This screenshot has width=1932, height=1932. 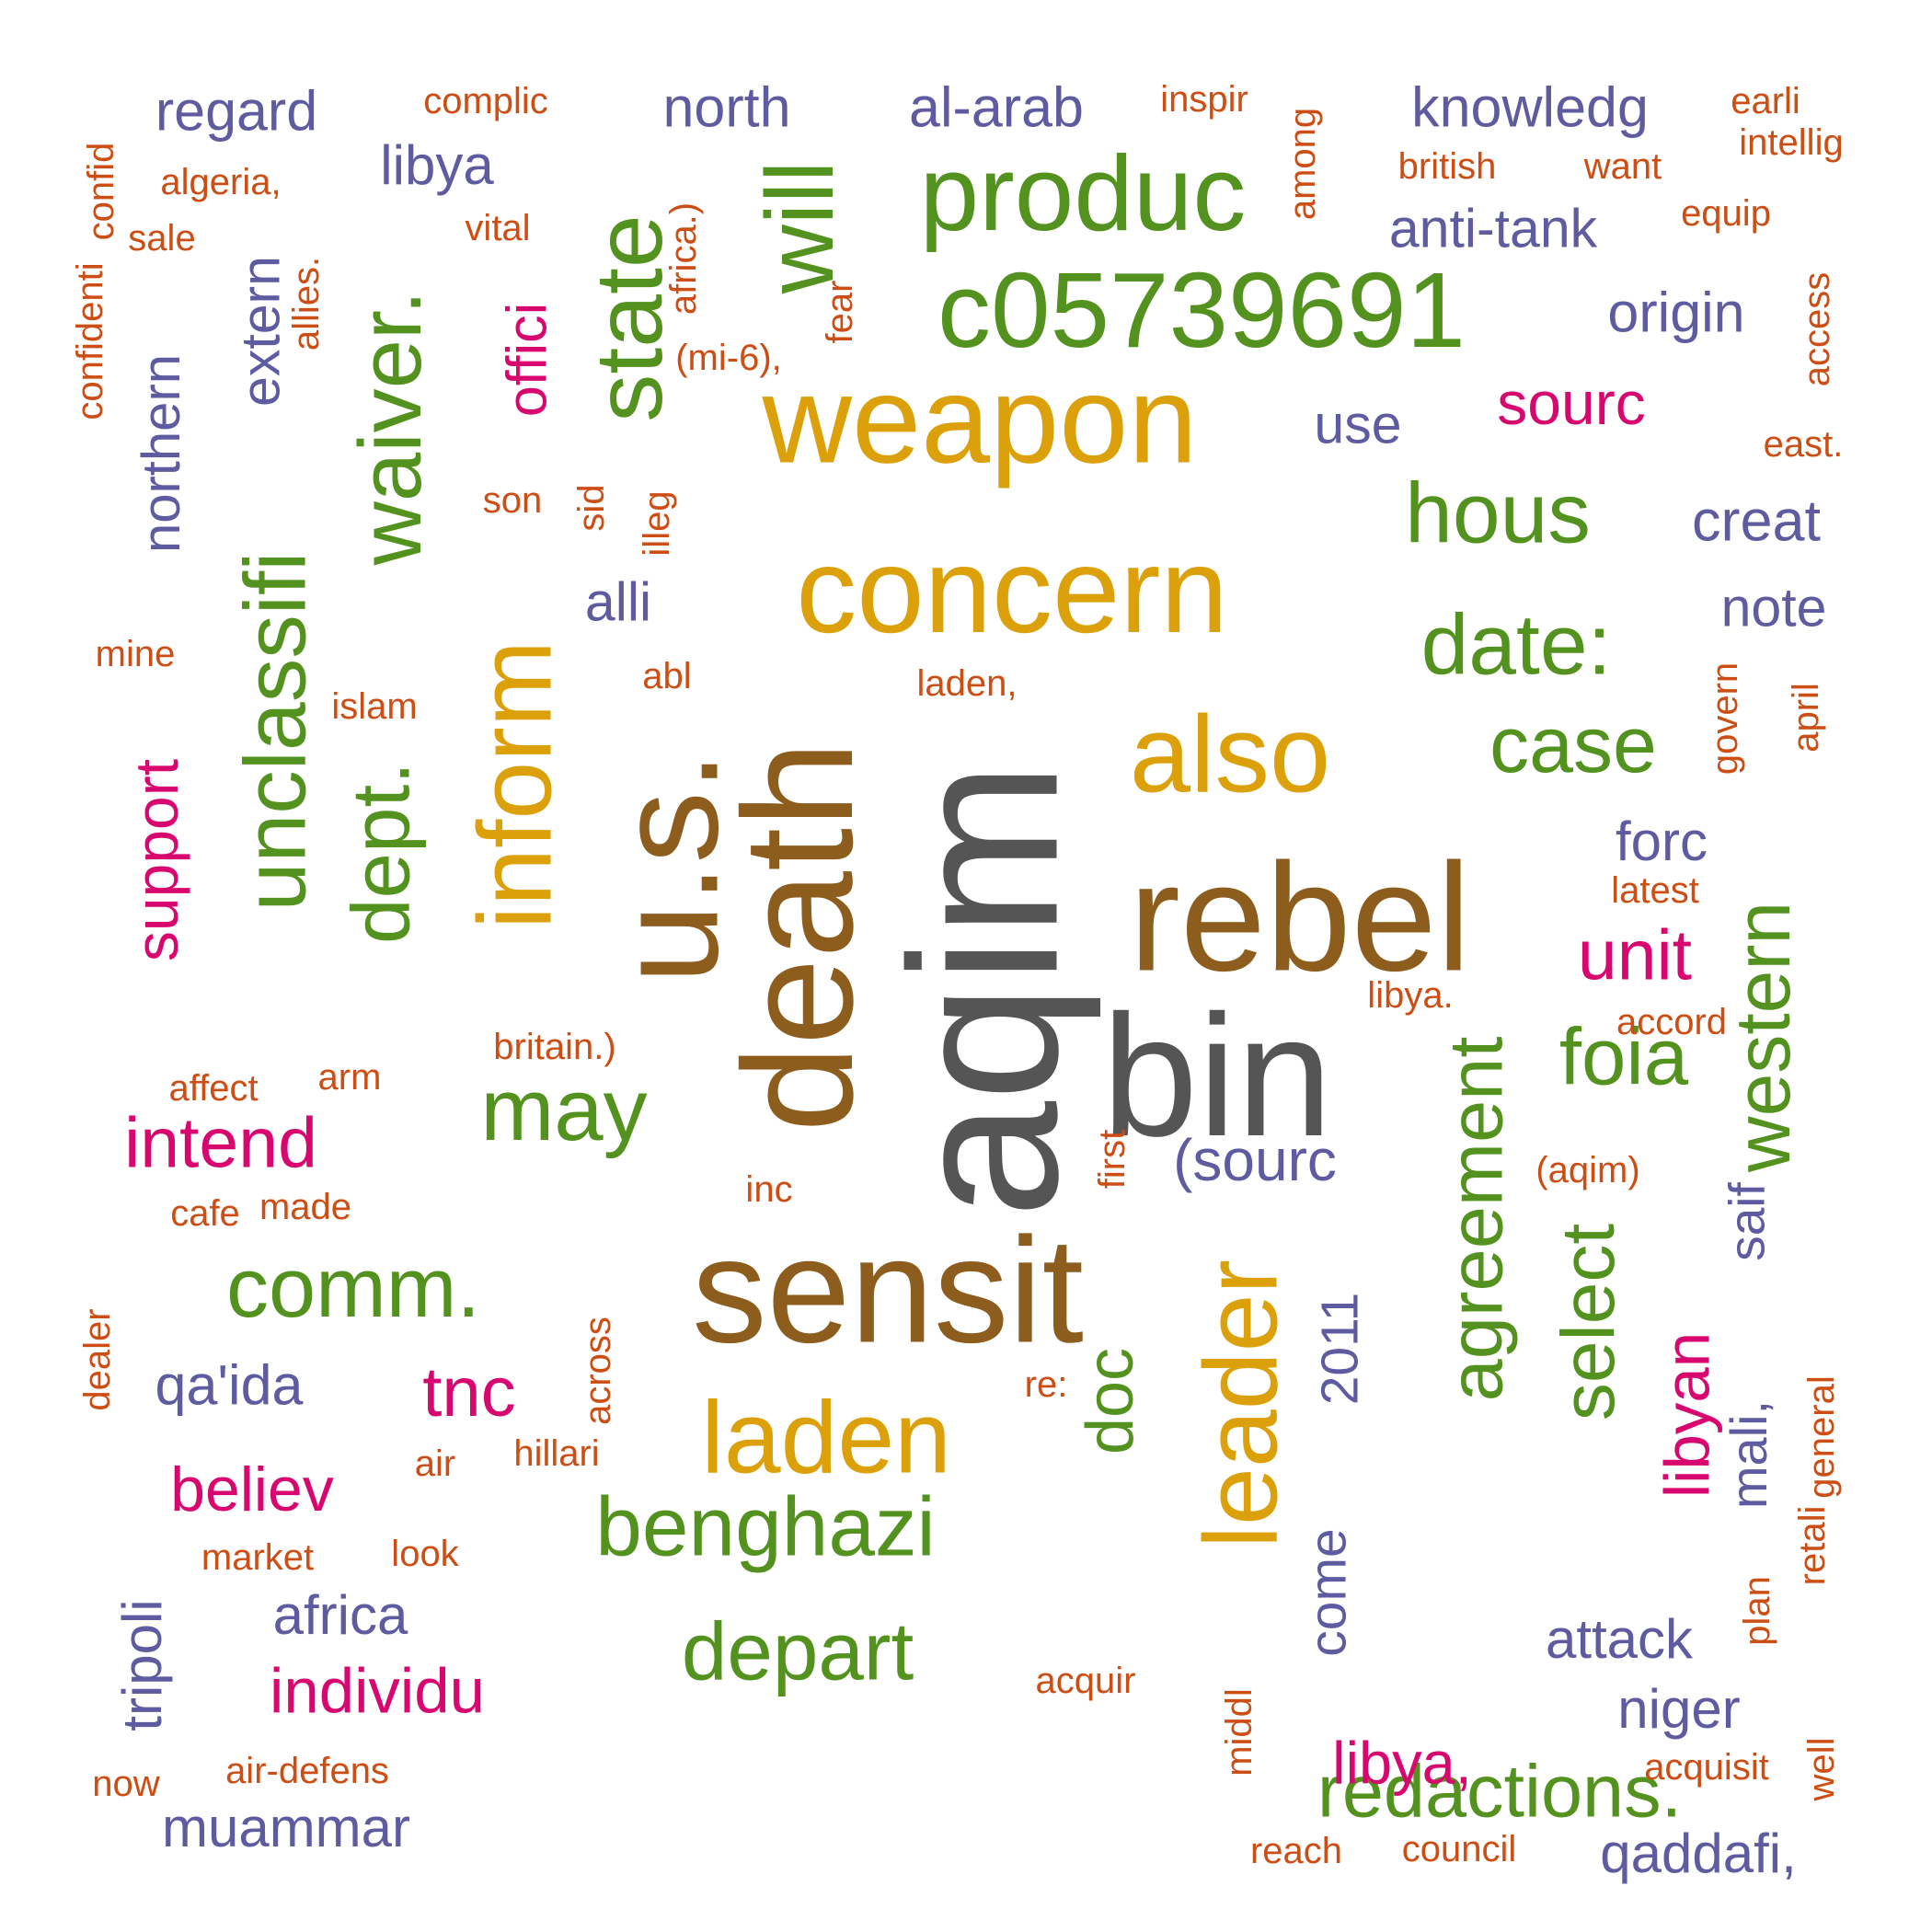 What do you see at coordinates (888, 1289) in the screenshot?
I see `word-sensit: sensit` at bounding box center [888, 1289].